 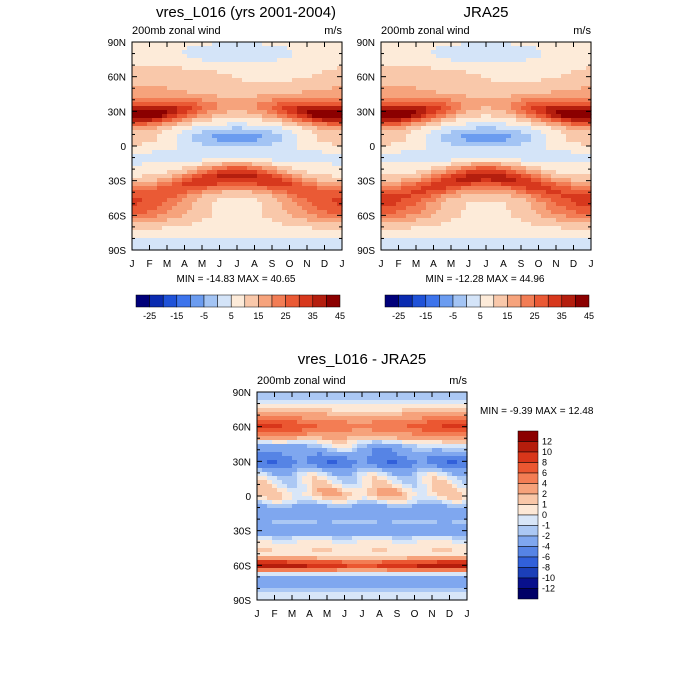 I want to click on x-tick-label: J, so click(x=219, y=264).